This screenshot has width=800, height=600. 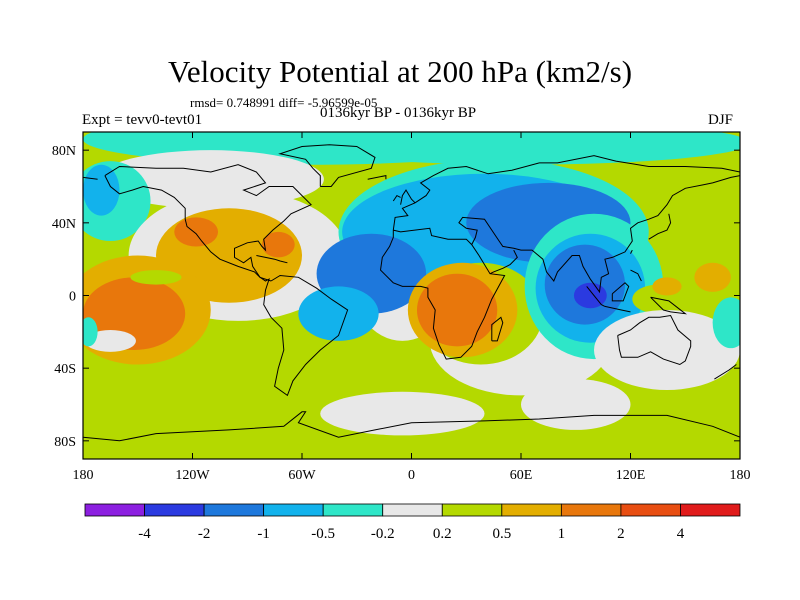 What do you see at coordinates (263, 534) in the screenshot?
I see `colorbar-label: -1` at bounding box center [263, 534].